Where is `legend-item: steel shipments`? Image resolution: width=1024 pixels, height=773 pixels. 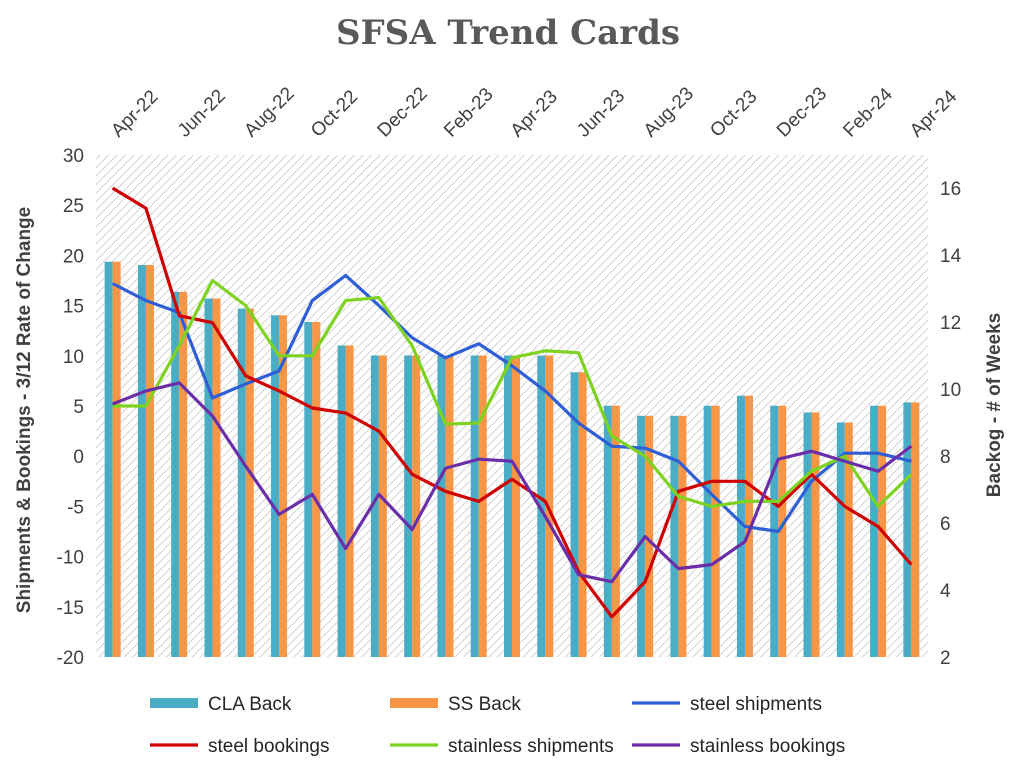 legend-item: steel shipments is located at coordinates (727, 704).